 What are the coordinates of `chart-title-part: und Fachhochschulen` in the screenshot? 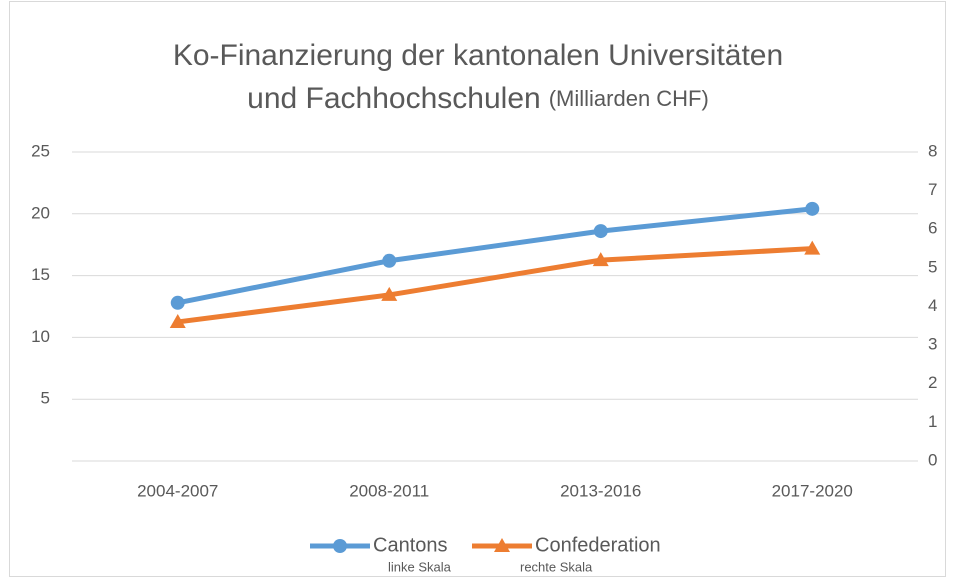 It's located at (394, 98).